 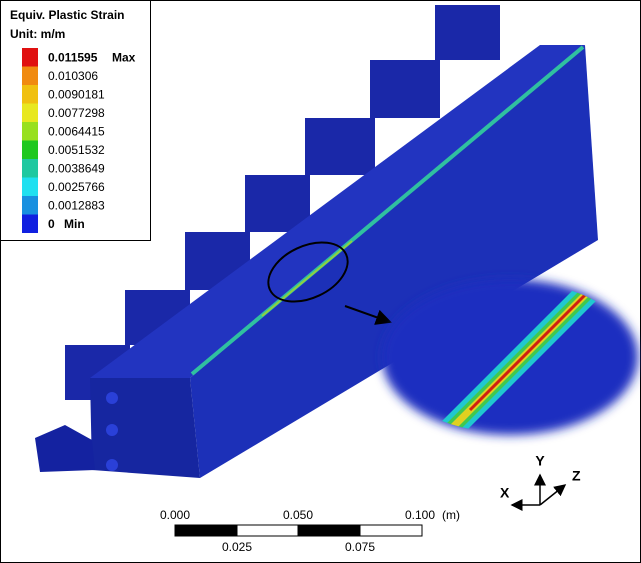 I want to click on legend-title: Equiv. Plastic Strain, so click(x=67, y=15).